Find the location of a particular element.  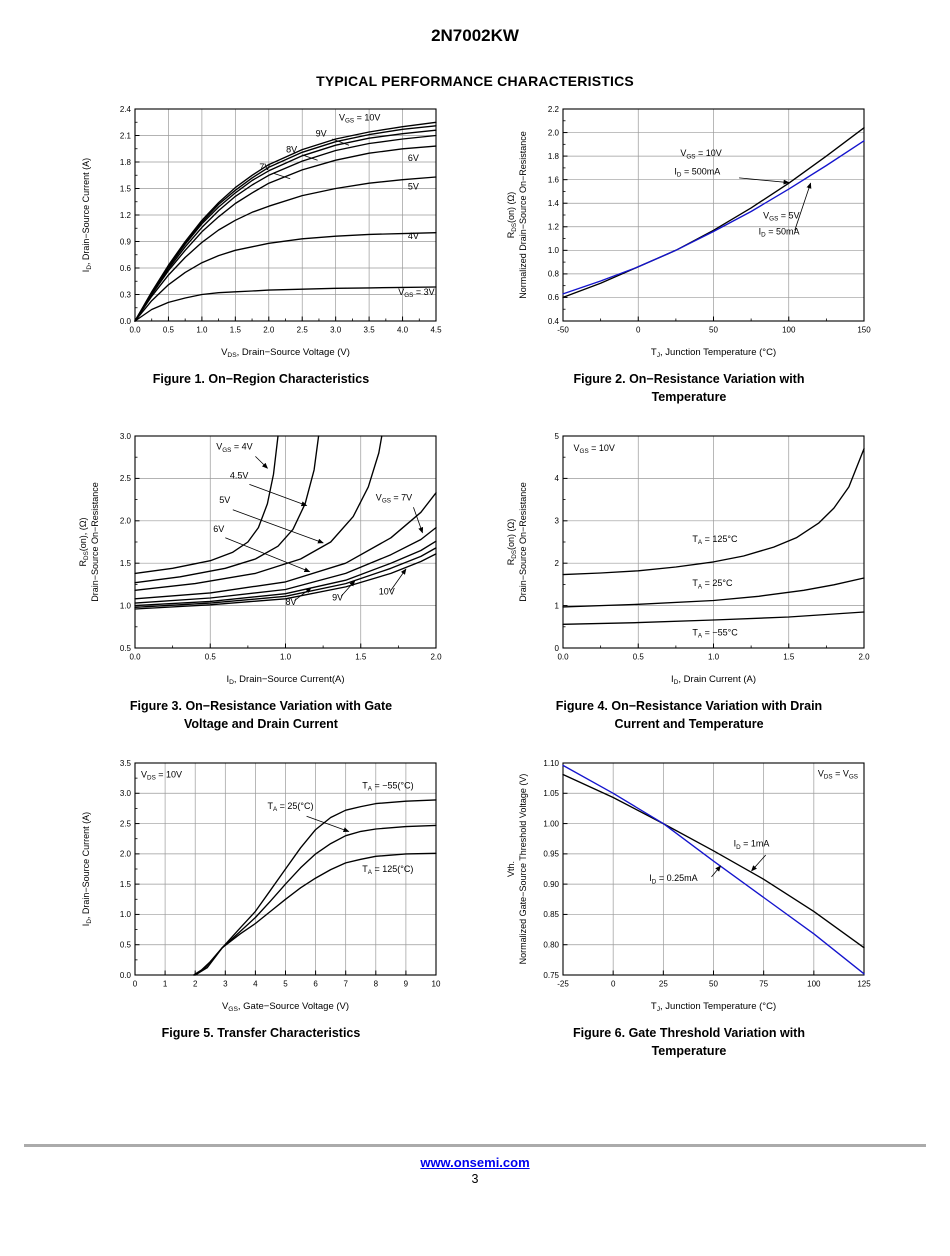

tick-label-y: 4 is located at coordinates (557, 478).